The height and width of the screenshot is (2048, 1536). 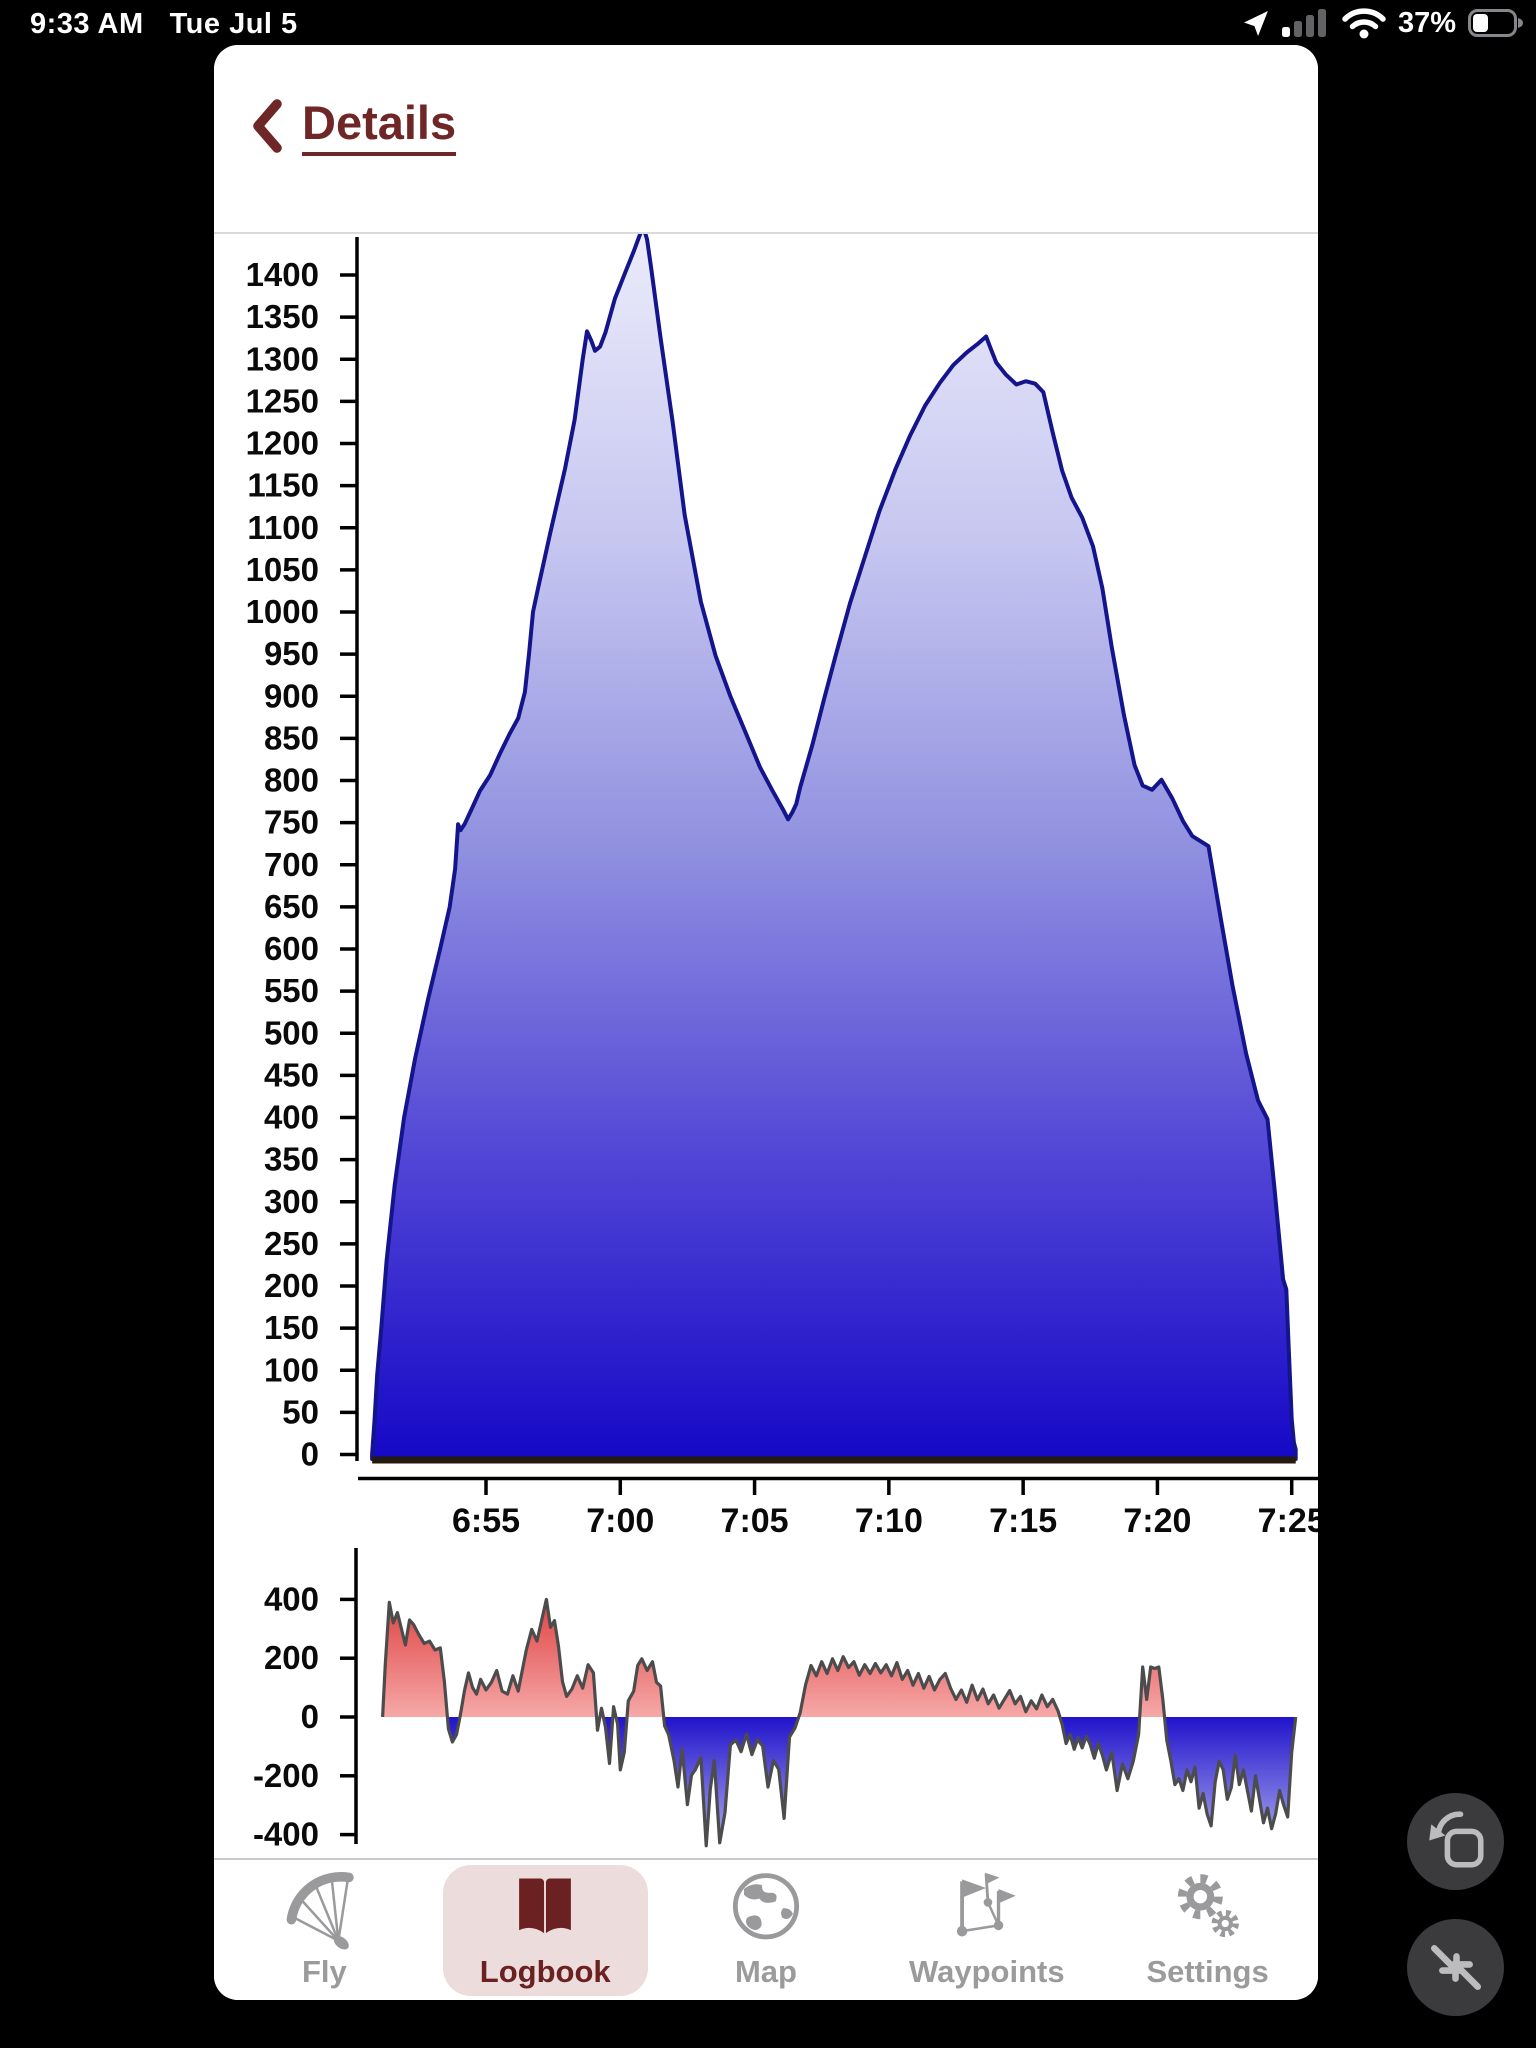 I want to click on svg-text: 100, so click(x=291, y=1369).